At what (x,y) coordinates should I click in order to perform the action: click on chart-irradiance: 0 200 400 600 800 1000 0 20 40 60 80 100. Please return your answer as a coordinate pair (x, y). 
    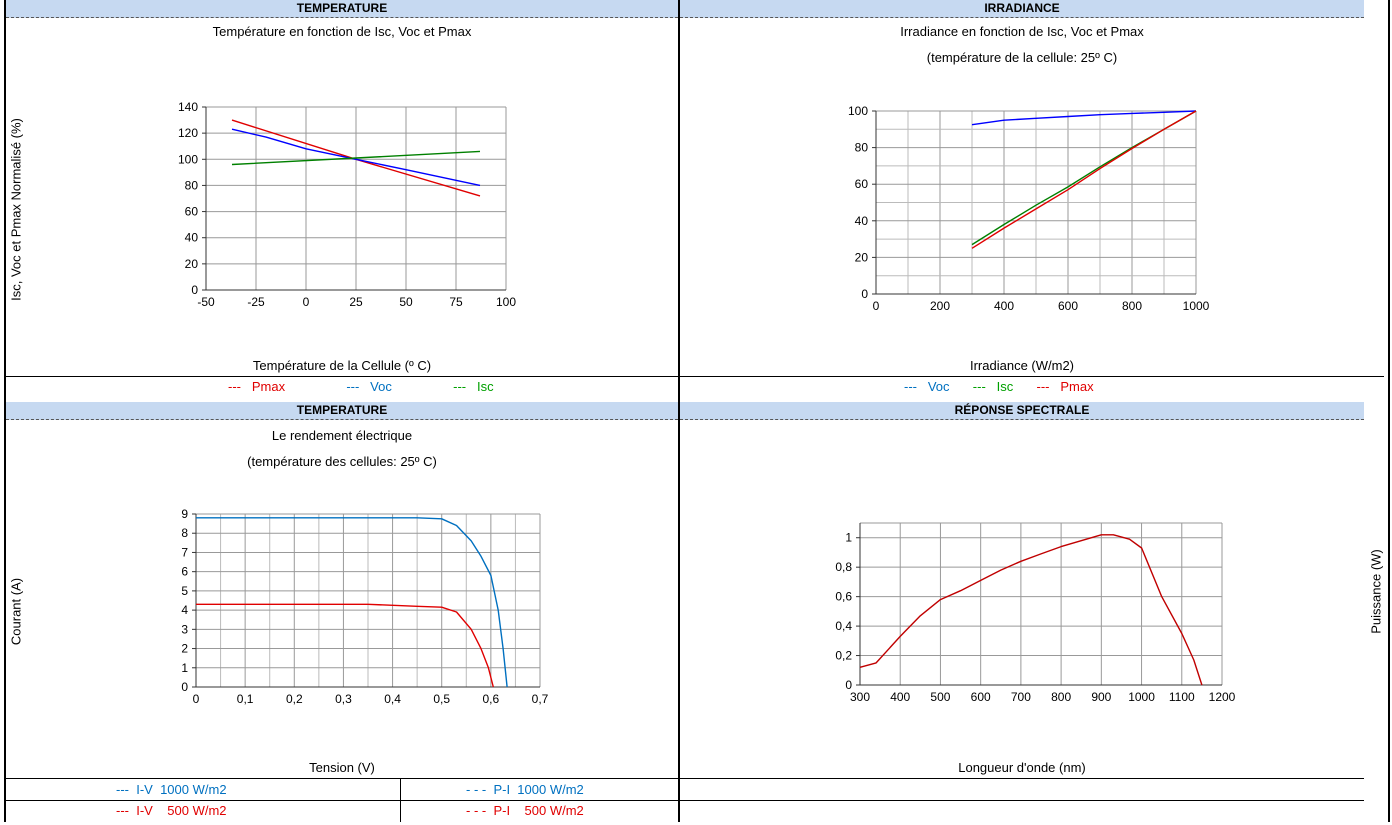
    Looking at the image, I should click on (1029, 208).